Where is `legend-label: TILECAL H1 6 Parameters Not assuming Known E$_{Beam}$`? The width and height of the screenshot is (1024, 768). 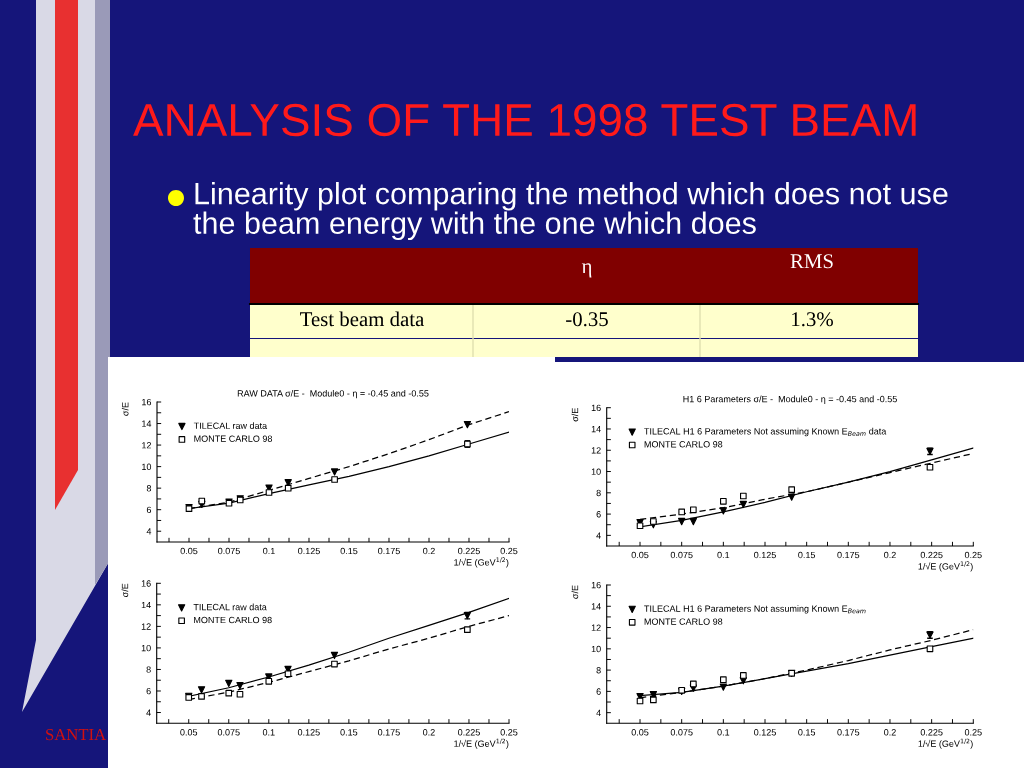 legend-label: TILECAL H1 6 Parameters Not assuming Known E$_{Beam}$ is located at coordinates (755, 609).